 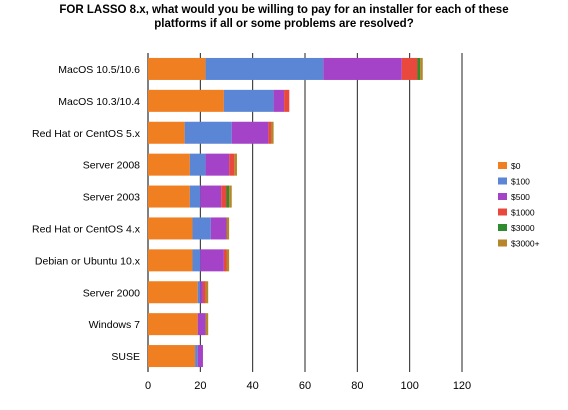 What do you see at coordinates (86, 229) in the screenshot?
I see `category-label-5: Red Hat or CentOS 4.x` at bounding box center [86, 229].